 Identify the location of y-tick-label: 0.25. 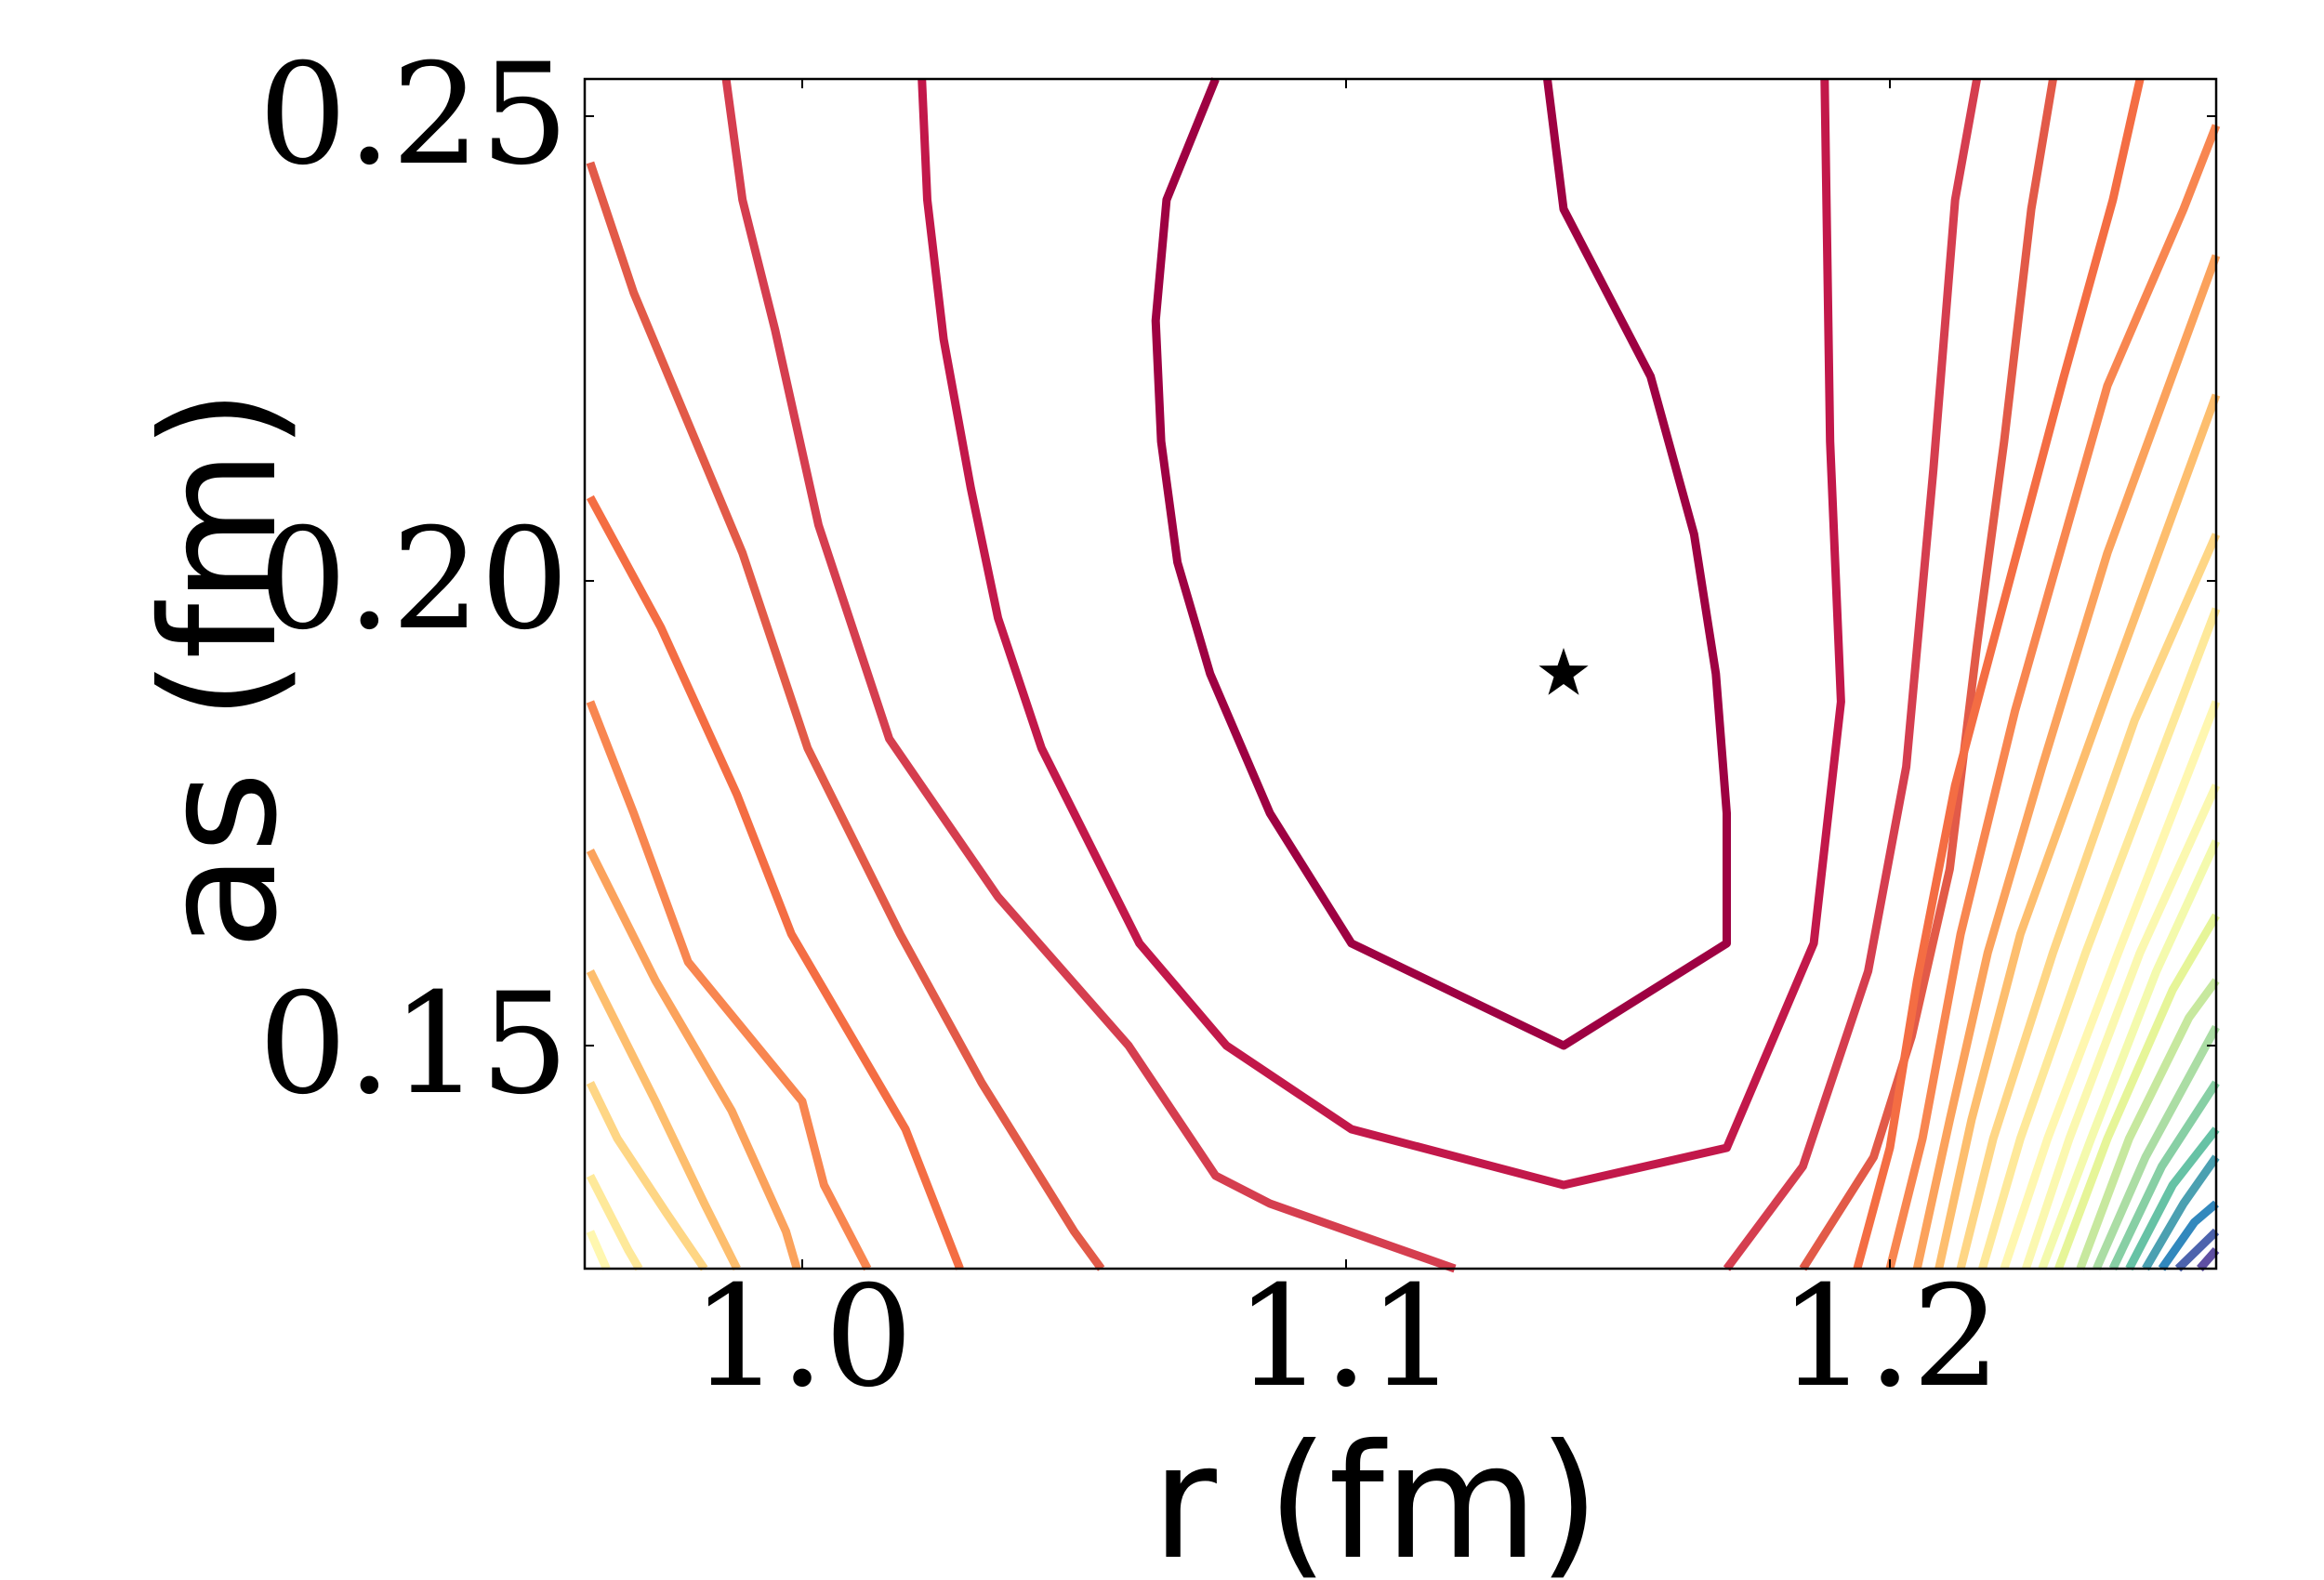
(413, 115).